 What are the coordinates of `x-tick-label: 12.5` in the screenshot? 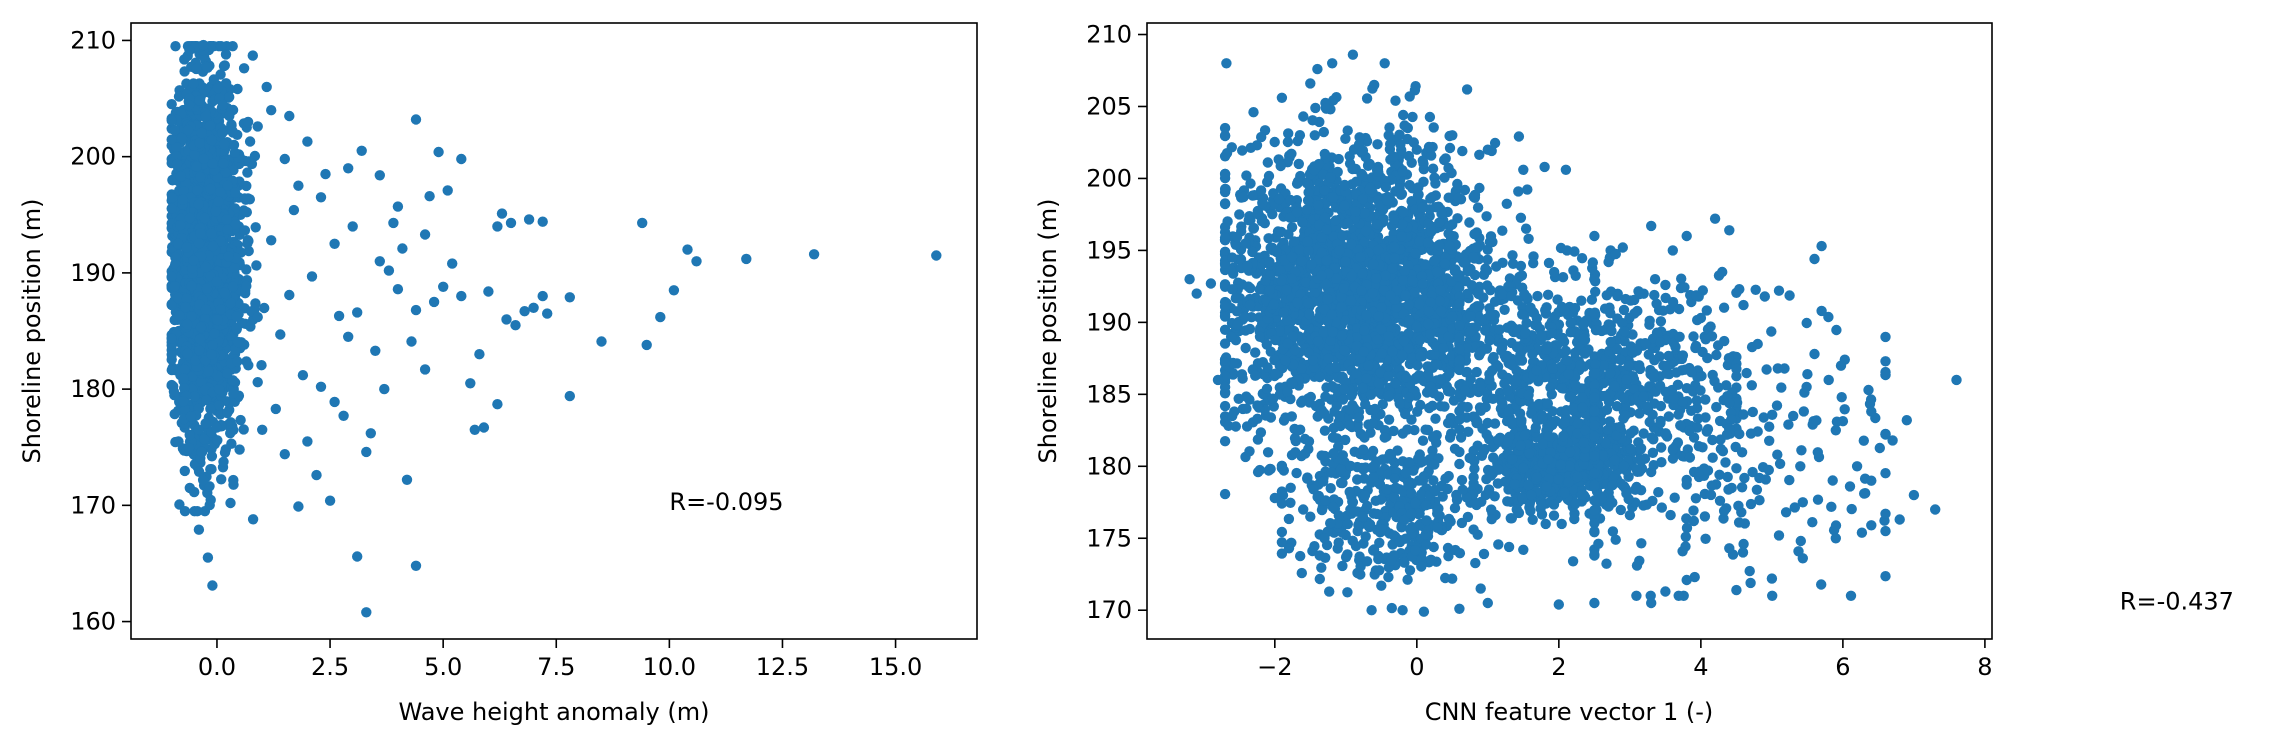 It's located at (782, 667).